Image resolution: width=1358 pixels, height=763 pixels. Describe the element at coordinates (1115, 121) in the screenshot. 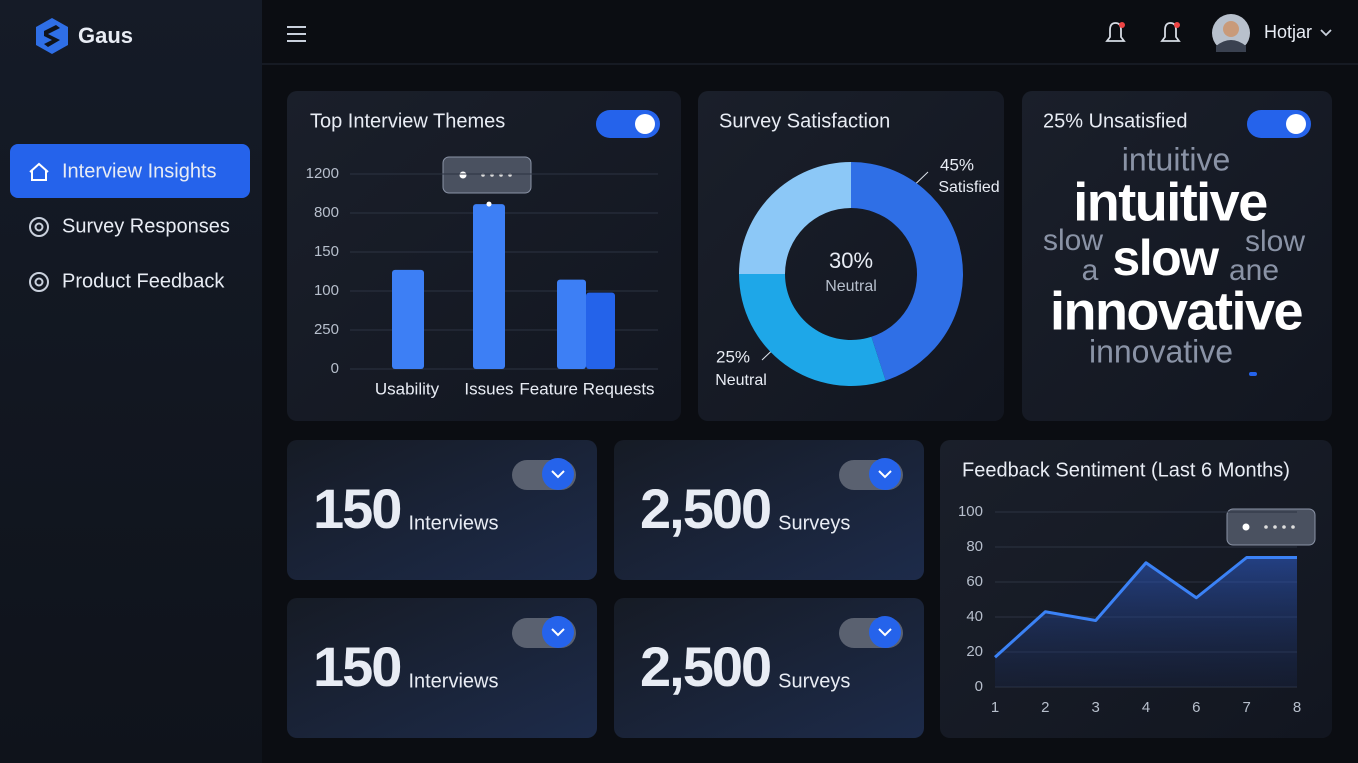

I see `card-title: 25% Unsatisfied` at that location.